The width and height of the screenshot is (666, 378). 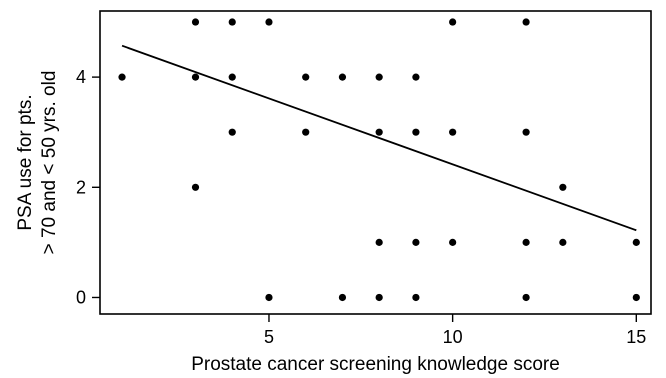 I want to click on x-tick-label: 10, so click(x=453, y=337).